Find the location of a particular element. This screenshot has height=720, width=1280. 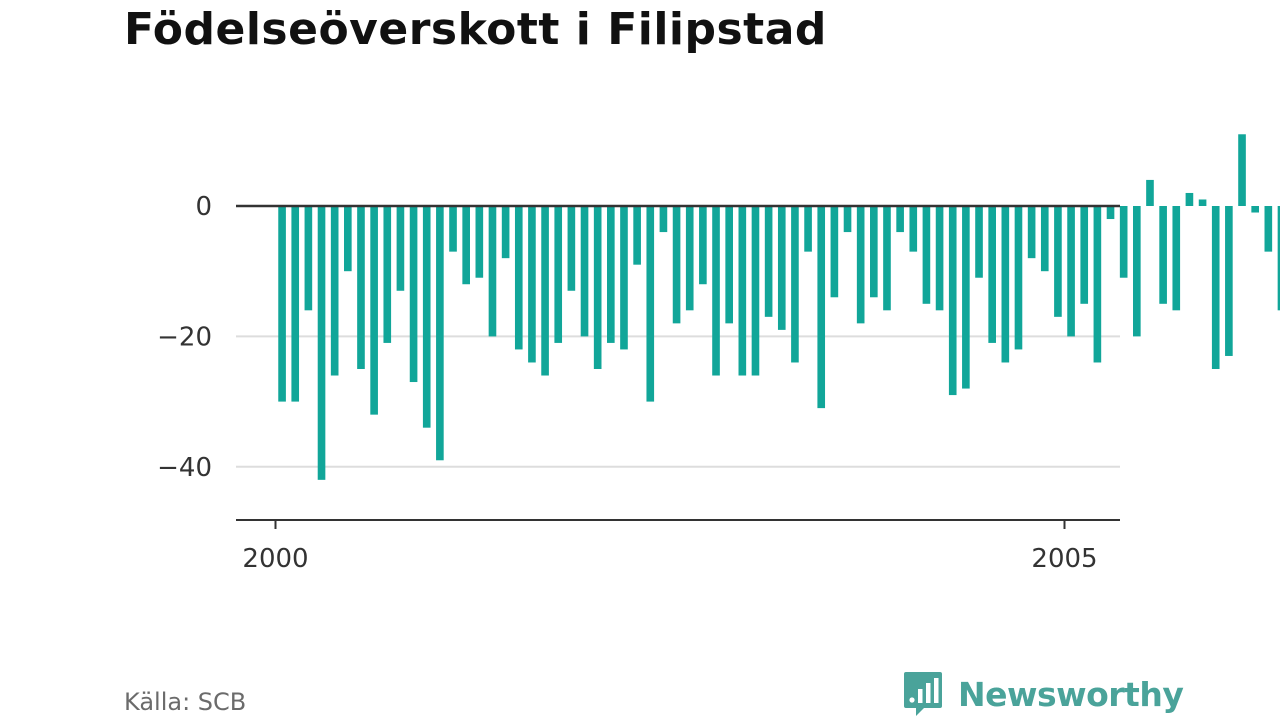

bar-chart-speech-bubble-icon is located at coordinates (923, 694).